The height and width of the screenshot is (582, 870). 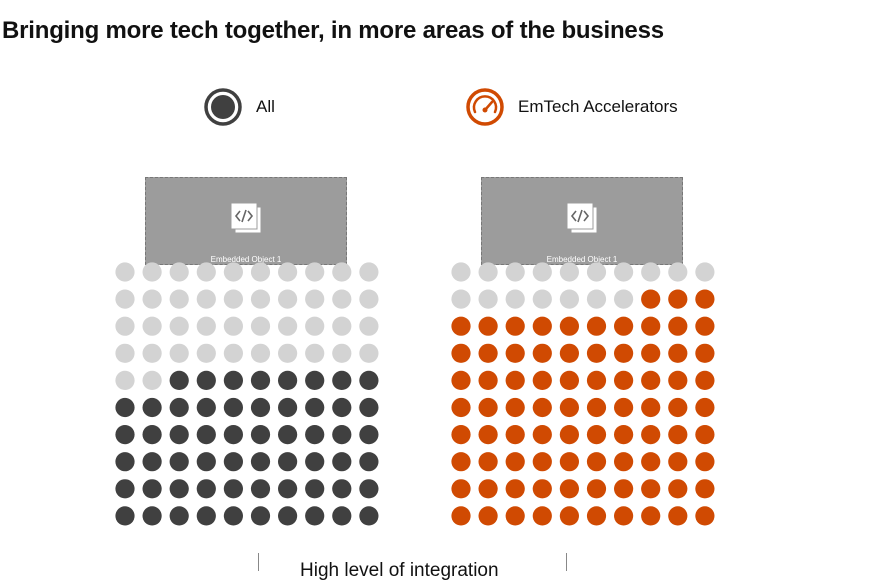 What do you see at coordinates (265, 106) in the screenshot?
I see `legend-label-all: All` at bounding box center [265, 106].